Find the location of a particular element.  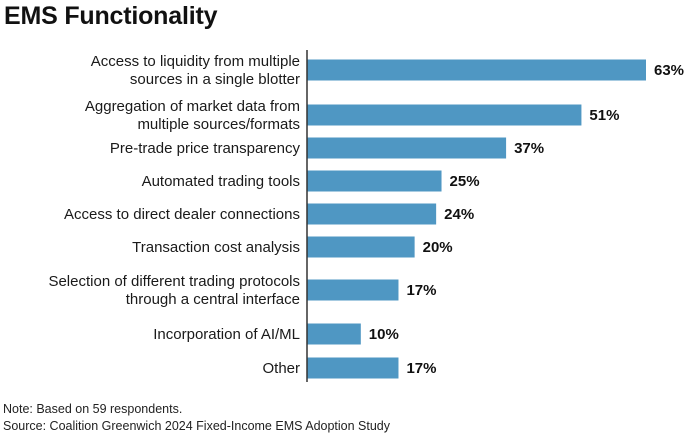

category-label-3: Pre-trade price transparency is located at coordinates (205, 148).